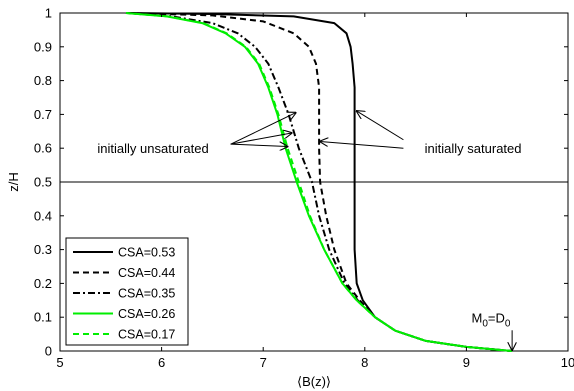  I want to click on legend-label-2: CSA=0.44, so click(146, 273).